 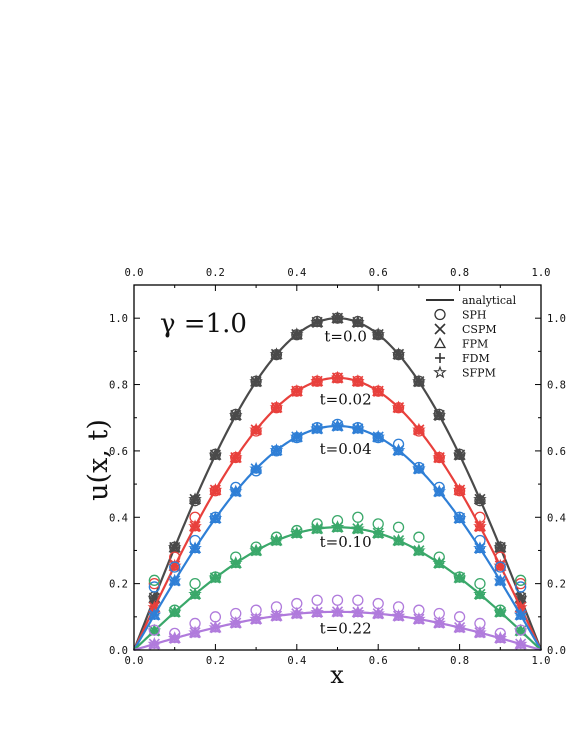 I want to click on y-tick-label-right: 0.8, so click(x=556, y=386).